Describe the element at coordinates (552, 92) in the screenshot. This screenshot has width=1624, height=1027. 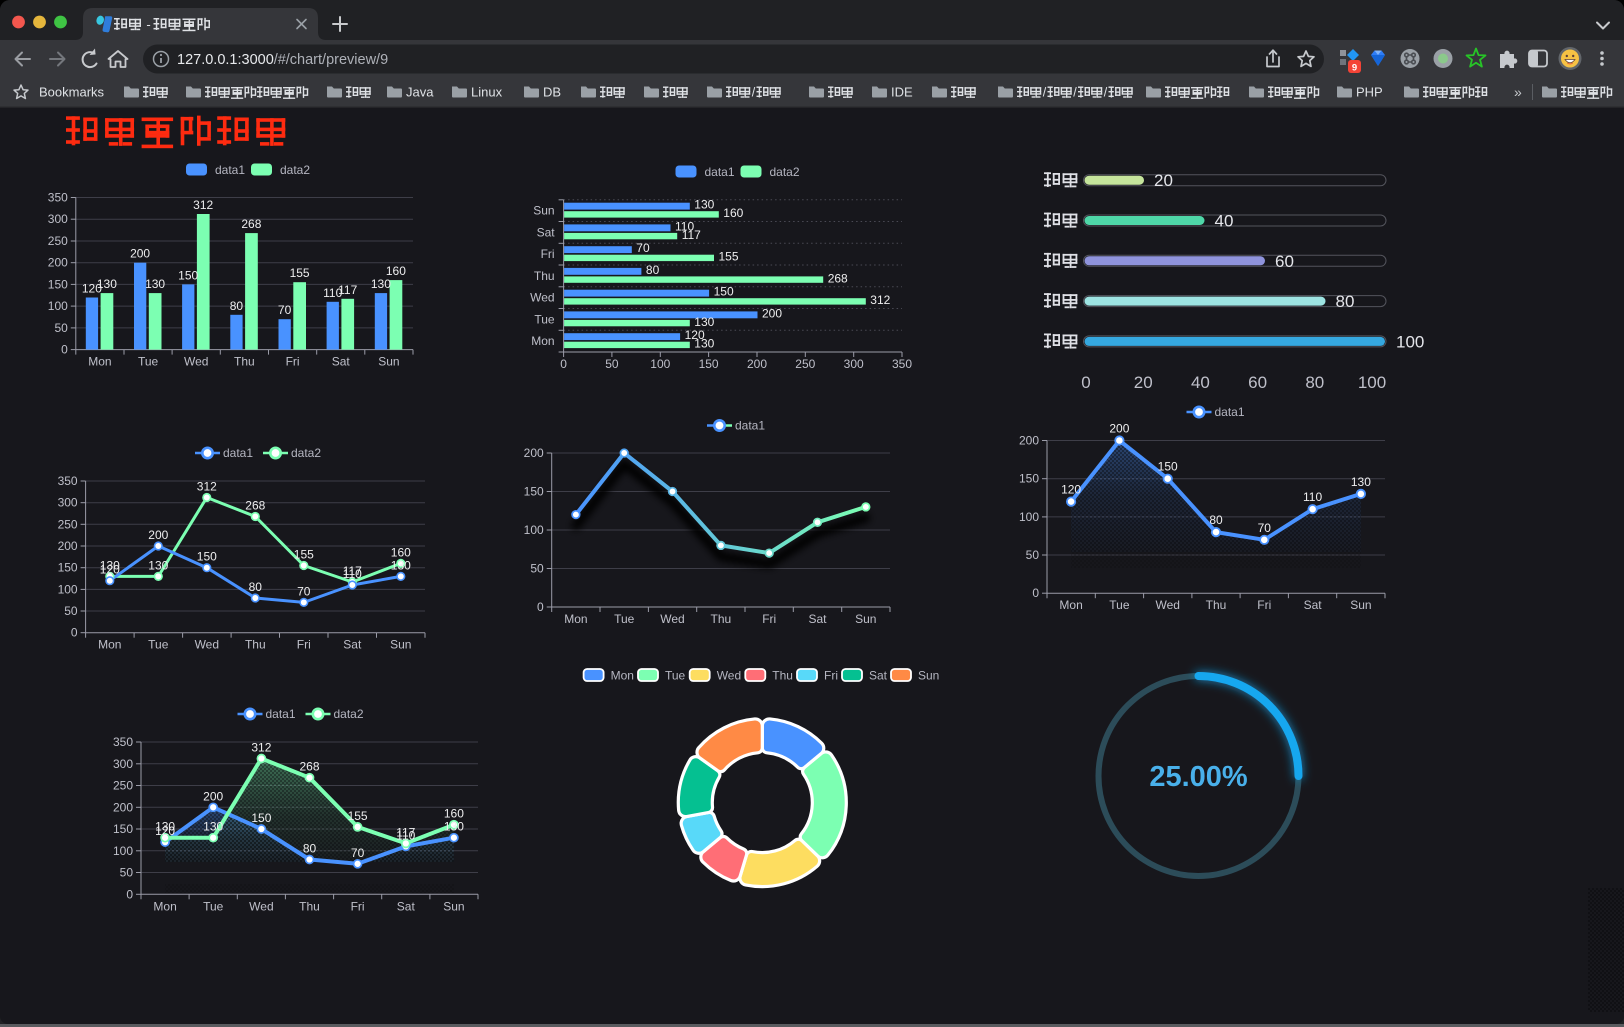
I see `svg-text: DB` at that location.